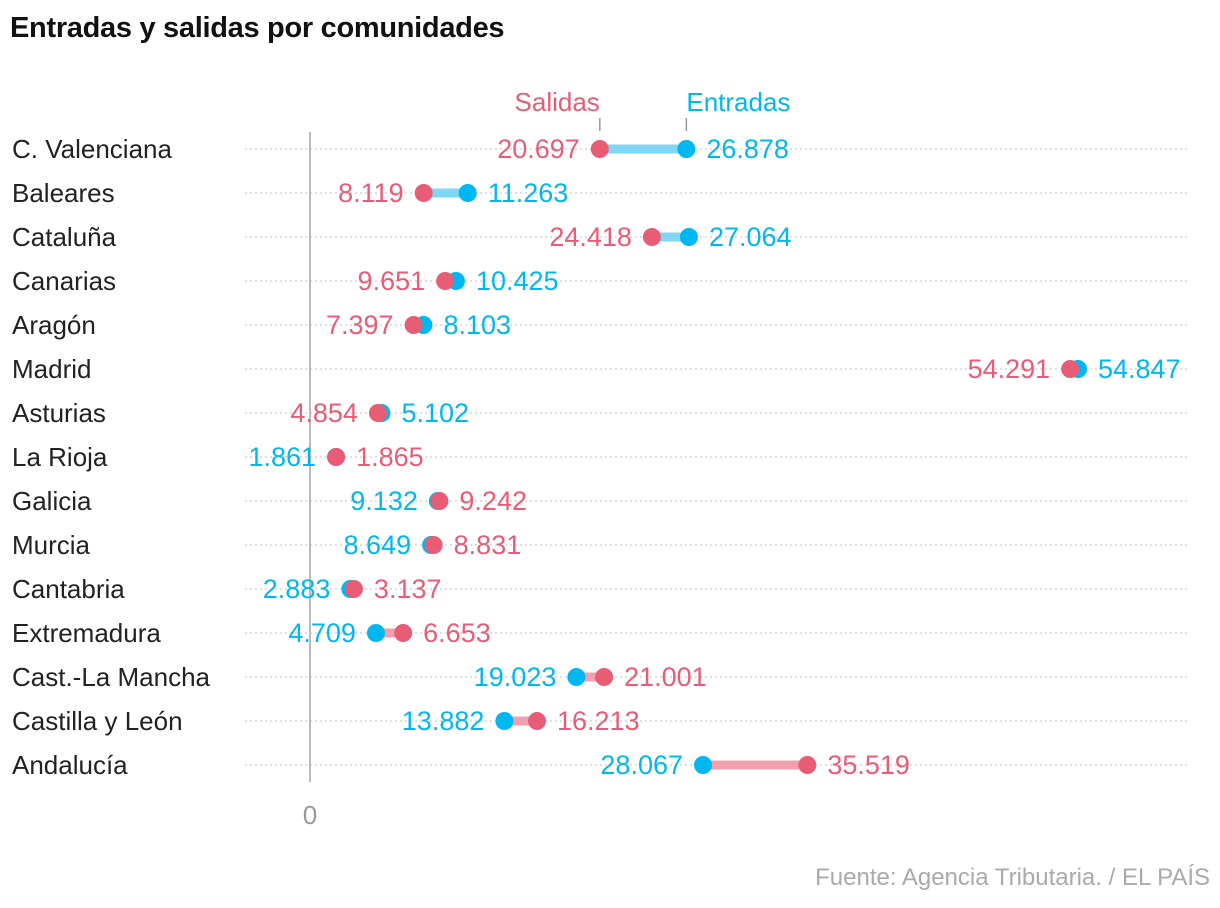  Describe the element at coordinates (641, 765) in the screenshot. I see `entradas-value-label: 28.067` at that location.